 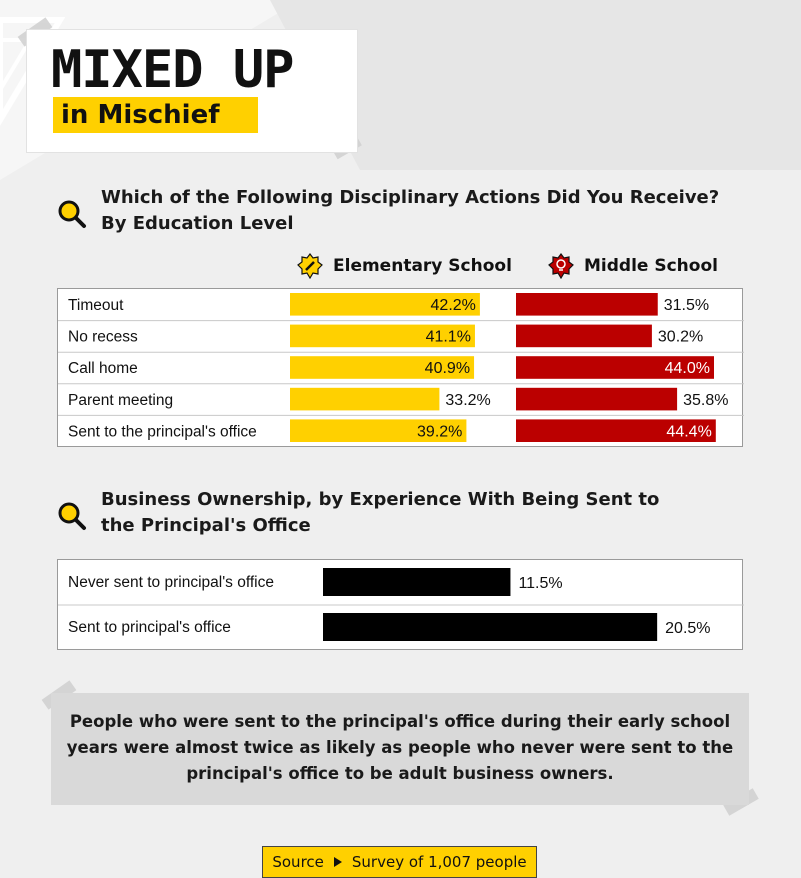 What do you see at coordinates (171, 582) in the screenshot?
I see `category-label: Never sent to principal's office` at bounding box center [171, 582].